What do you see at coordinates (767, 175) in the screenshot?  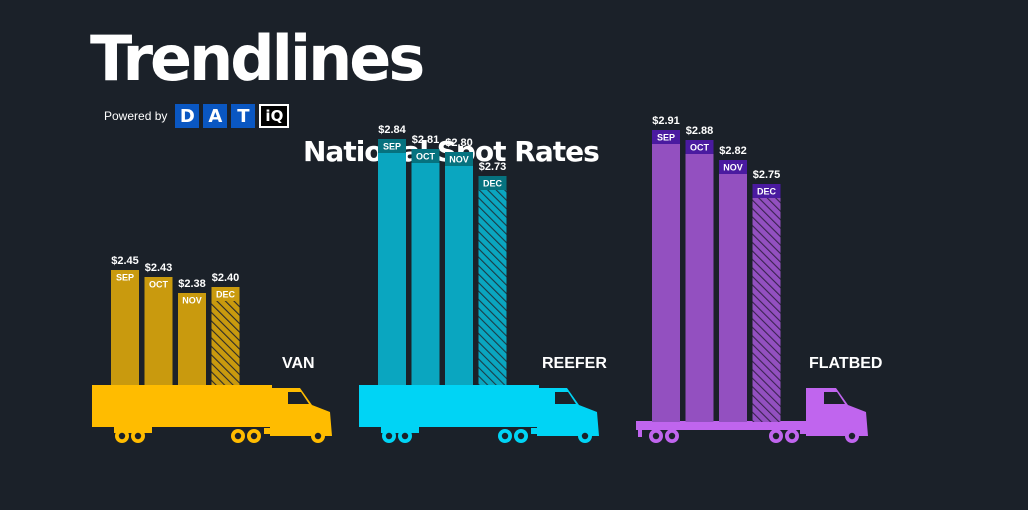 I see `flatbed-value-label-dec: $2.75` at bounding box center [767, 175].